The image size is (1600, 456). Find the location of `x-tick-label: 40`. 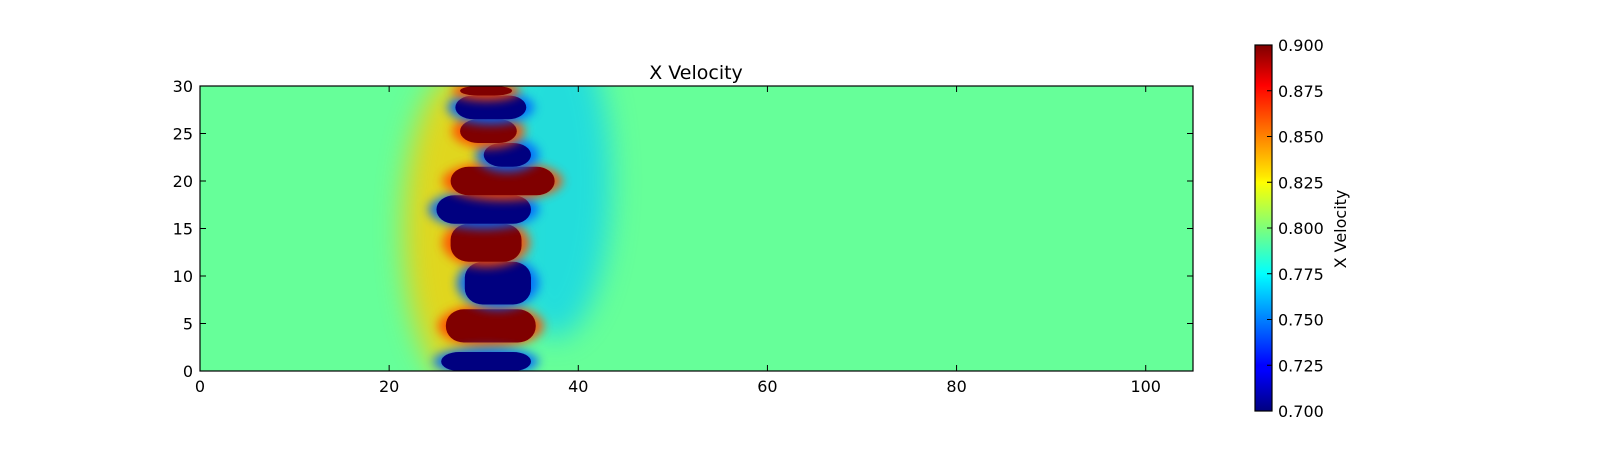

x-tick-label: 40 is located at coordinates (578, 386).